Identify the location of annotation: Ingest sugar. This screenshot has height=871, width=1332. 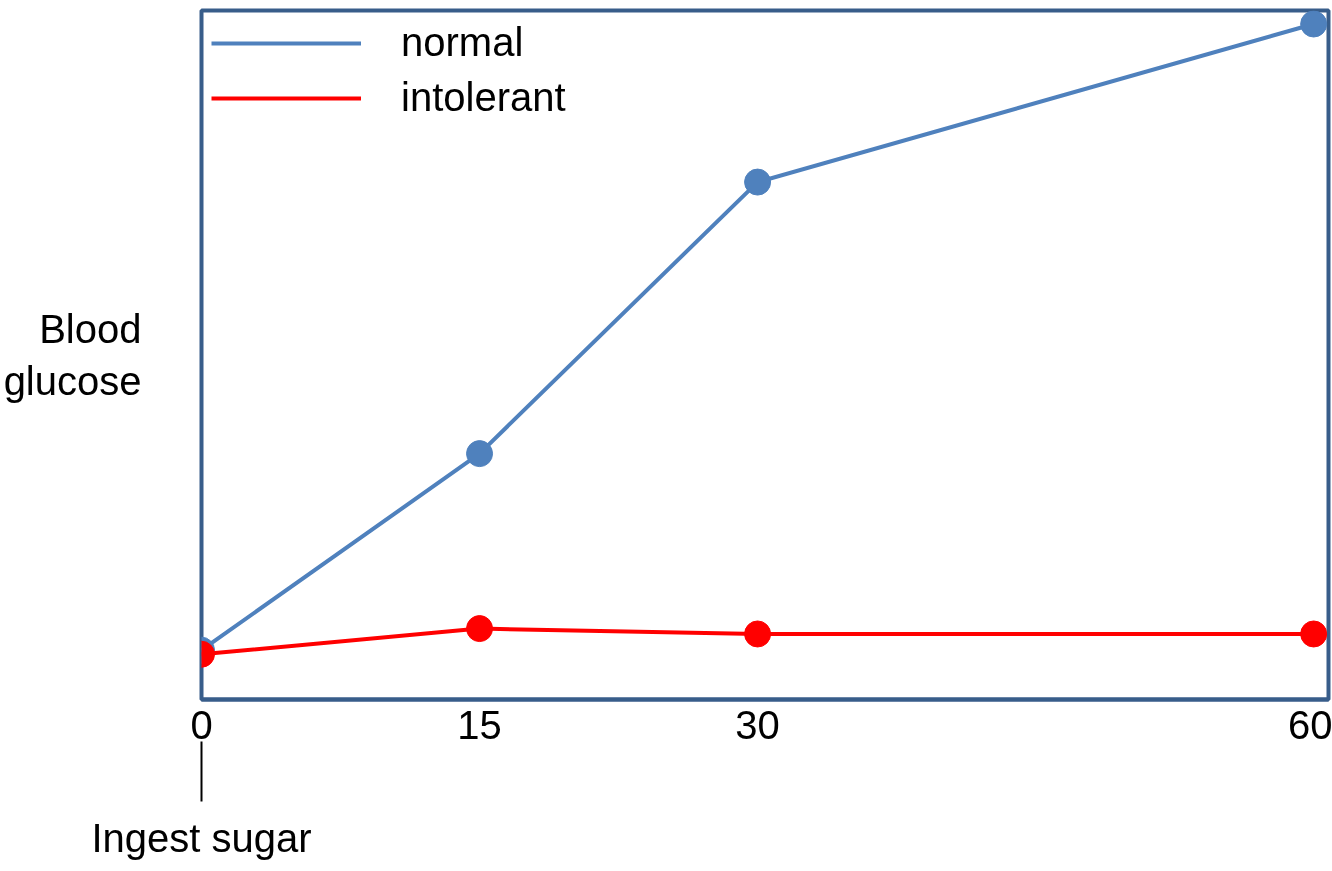
(201, 837).